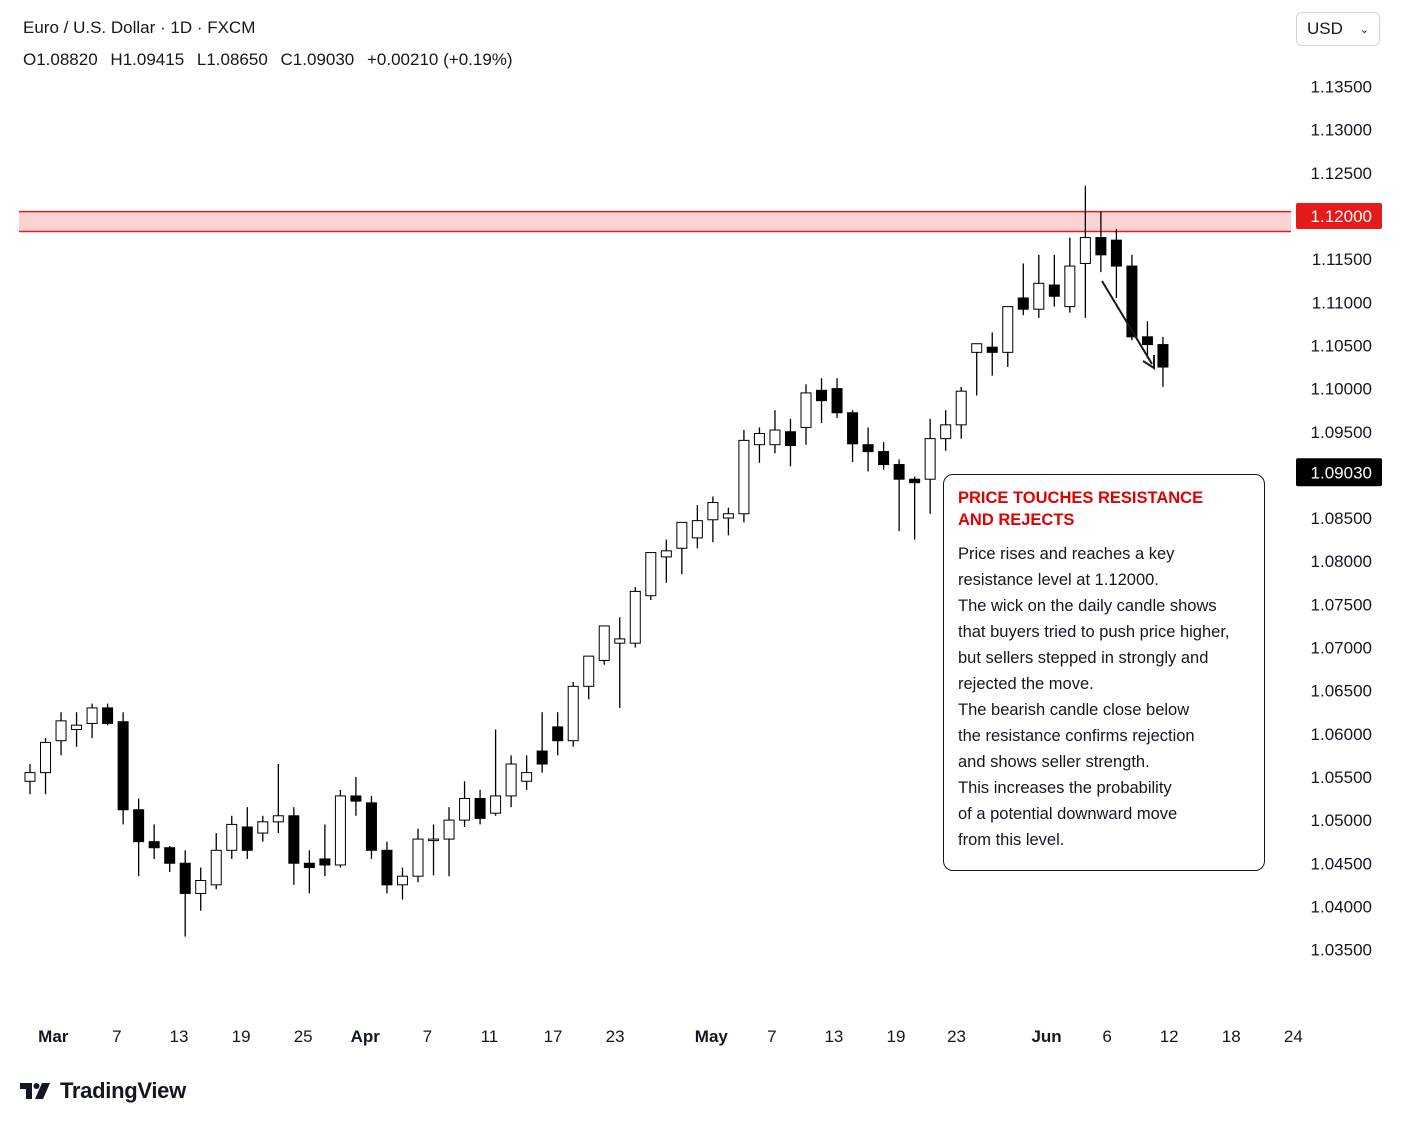 The height and width of the screenshot is (1122, 1402). I want to click on price-tick-label: 1.11500, so click(1342, 259).